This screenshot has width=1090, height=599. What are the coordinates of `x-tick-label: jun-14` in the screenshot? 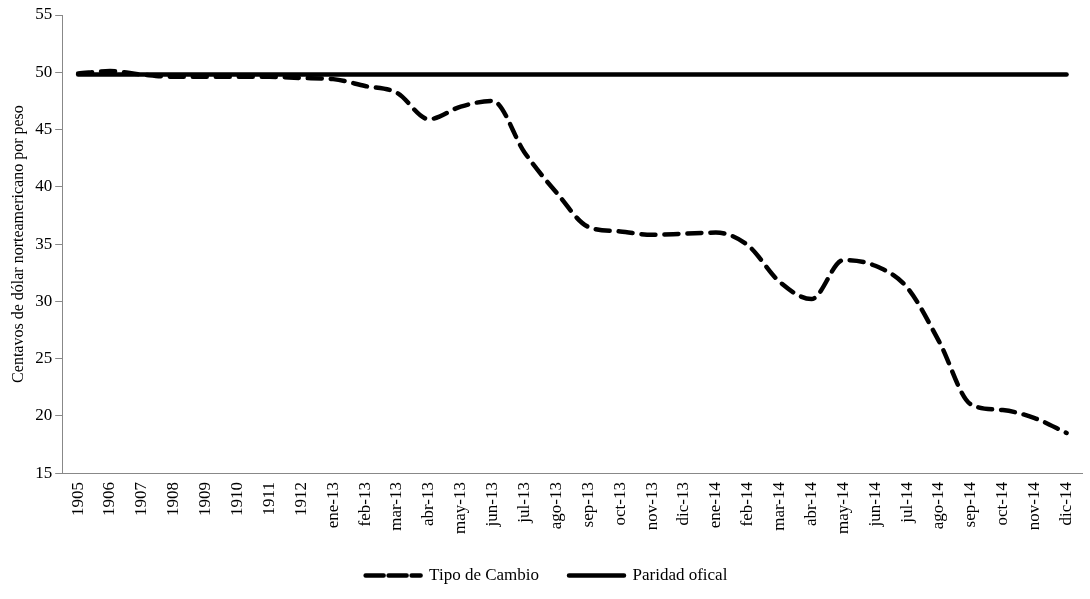 It's located at (874, 504).